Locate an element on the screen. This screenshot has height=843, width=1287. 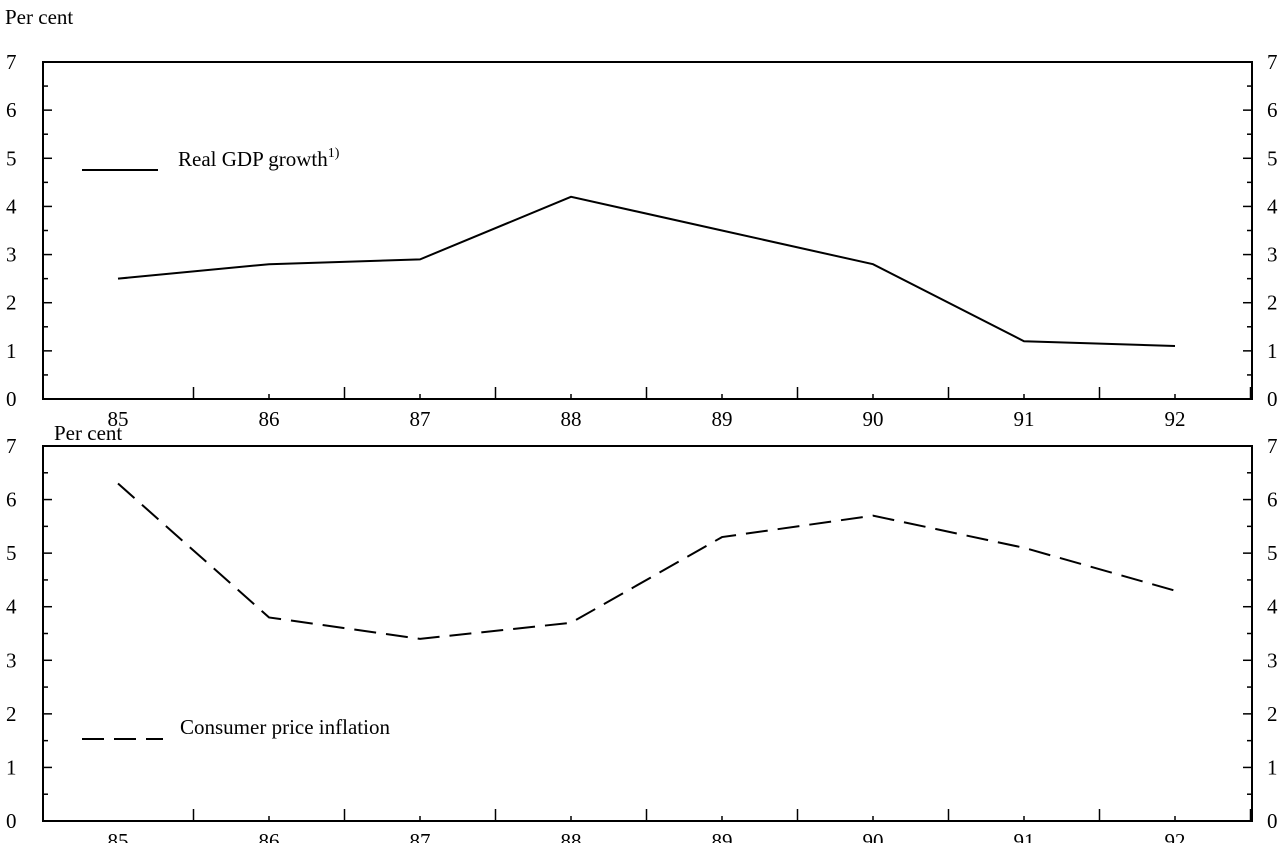
legend-label-real-gdp-growth: Real GDP growth1) is located at coordinates (259, 158).